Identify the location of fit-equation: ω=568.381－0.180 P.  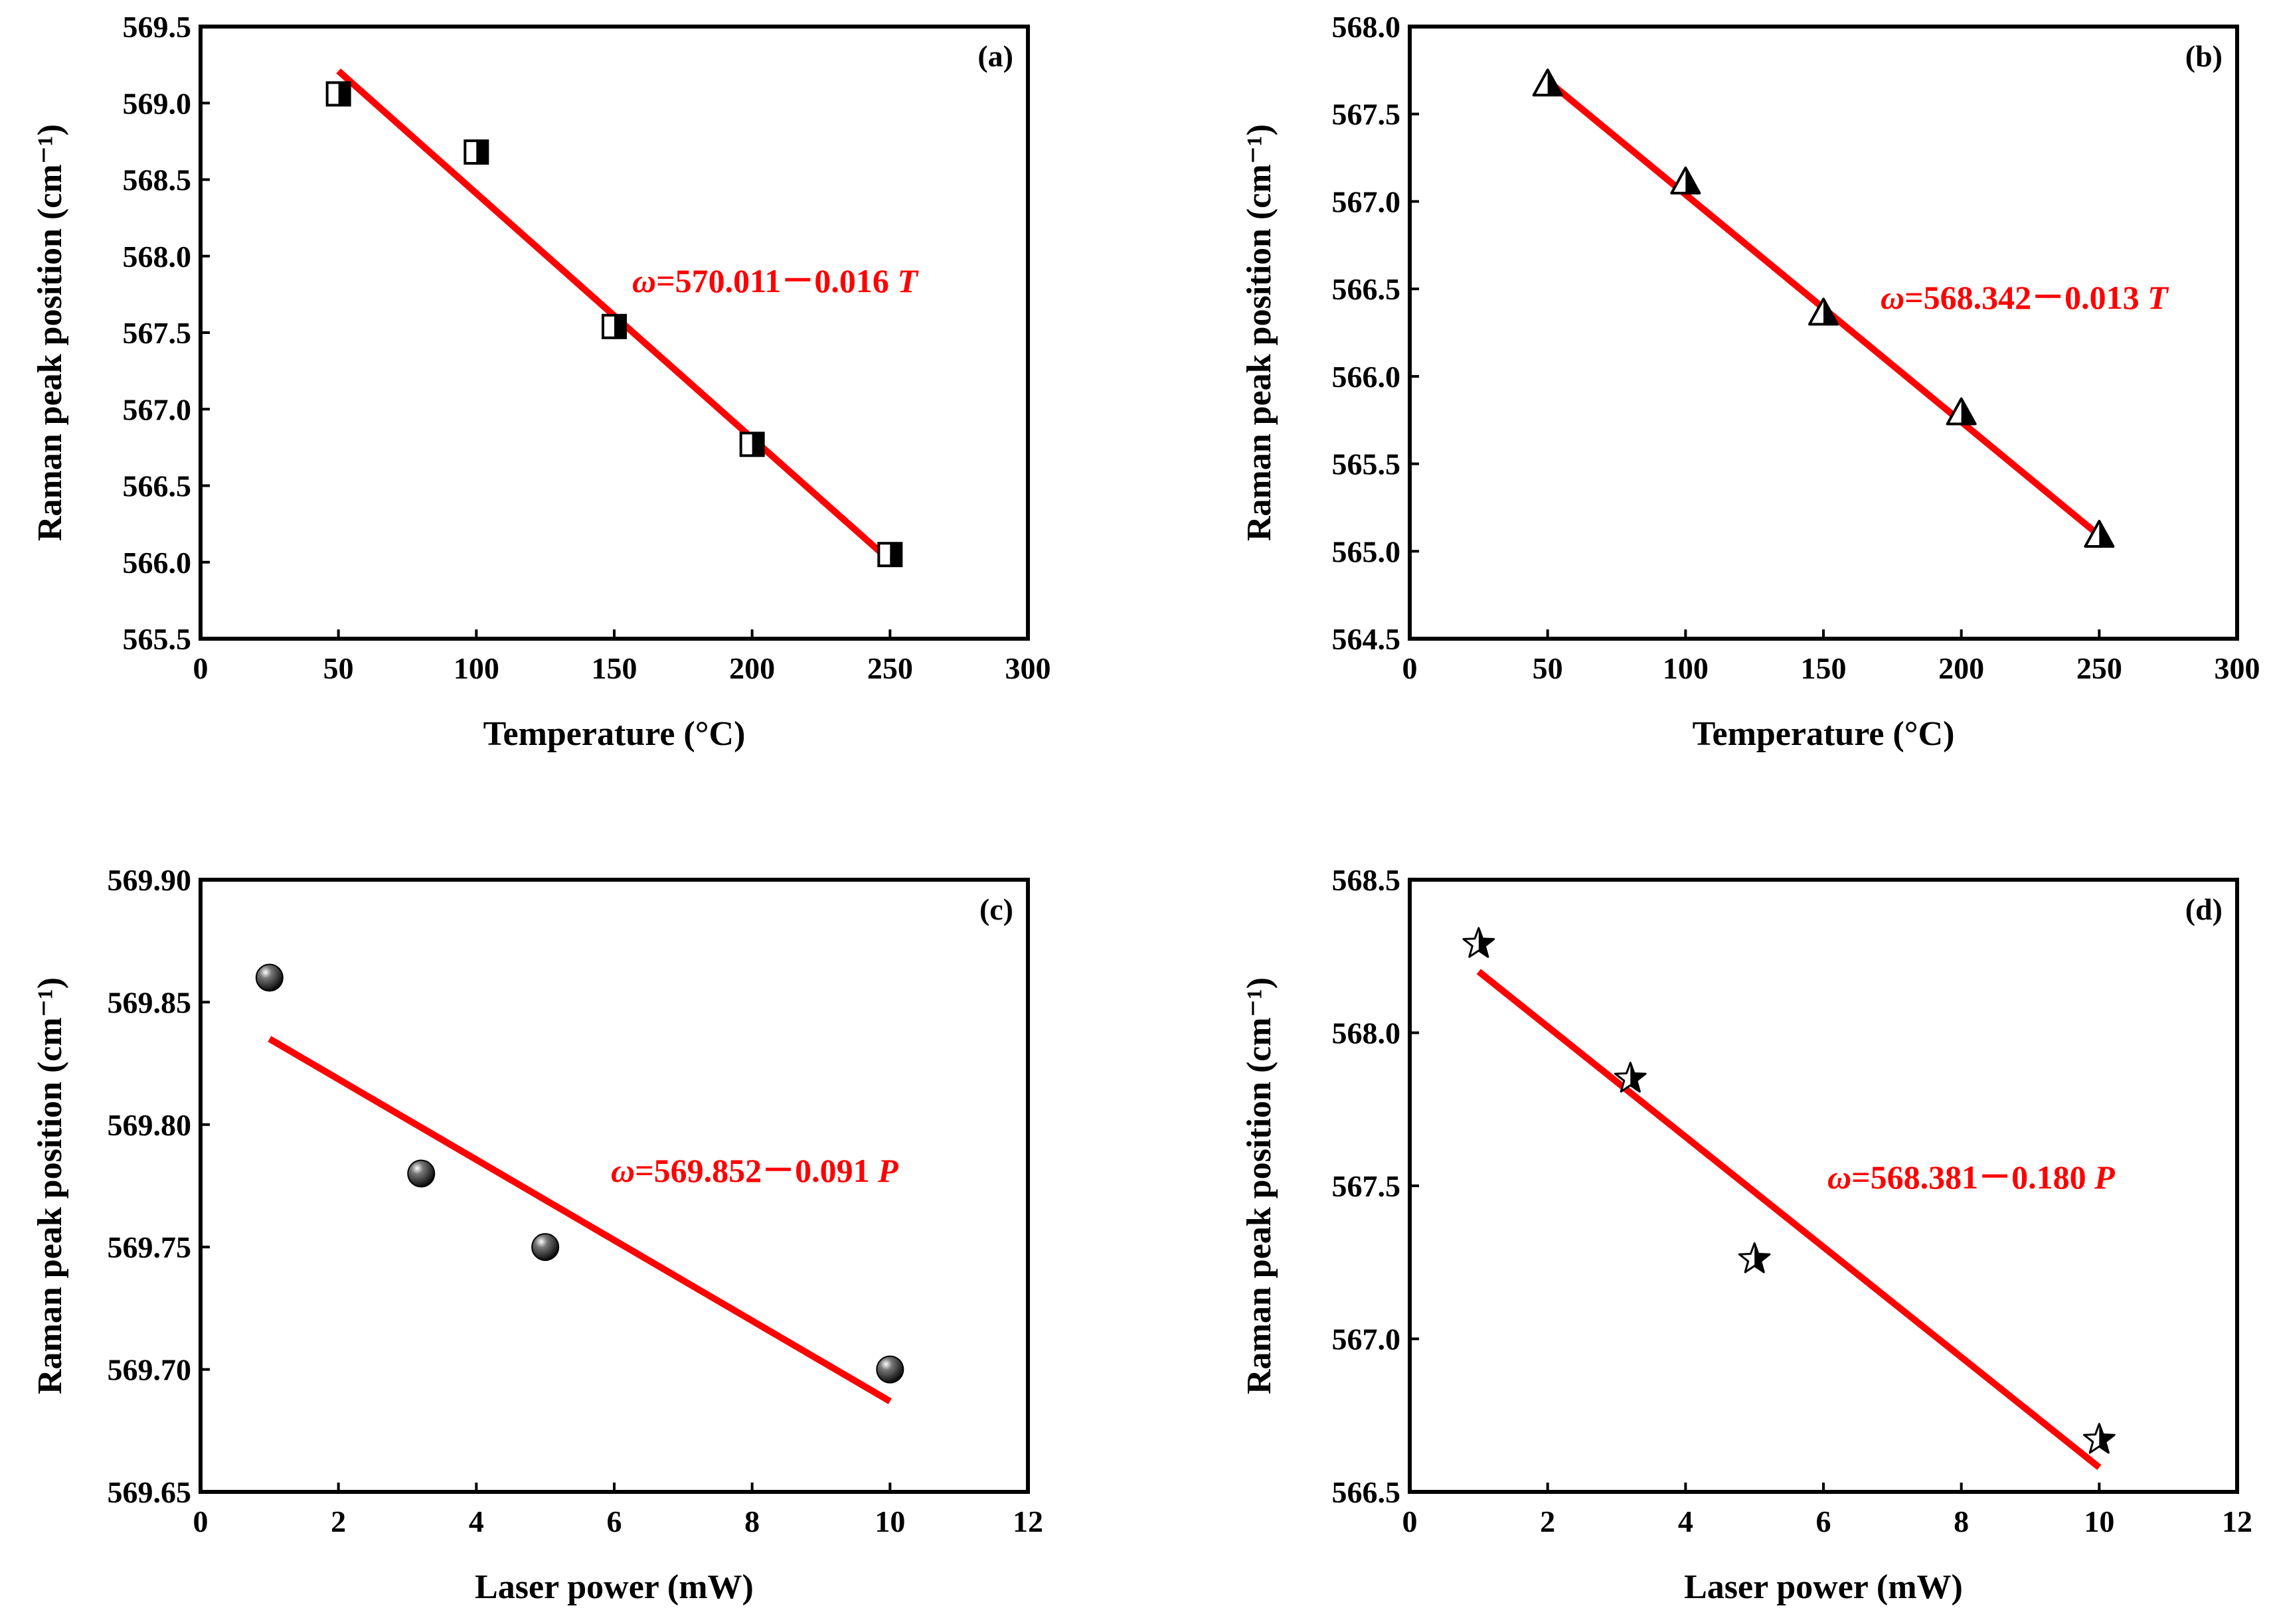
(1971, 1177).